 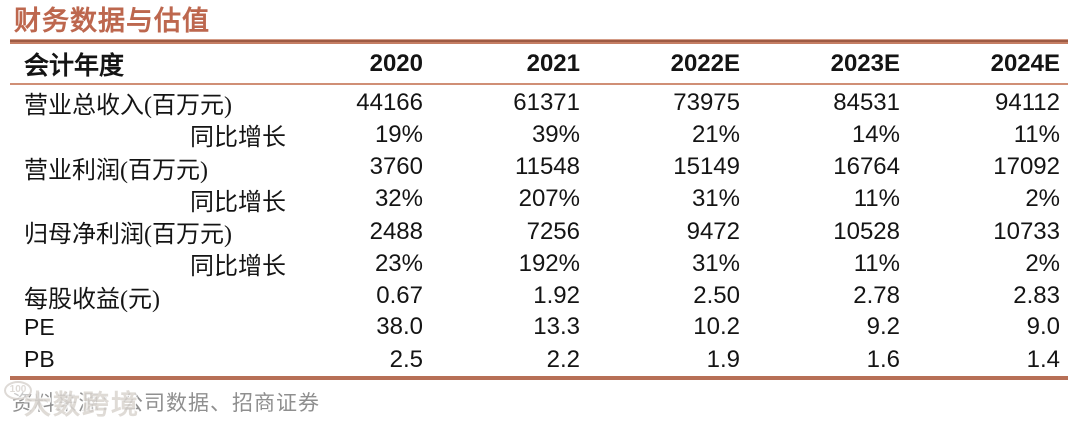 What do you see at coordinates (866, 102) in the screenshot?
I see `cell-value: 84531` at bounding box center [866, 102].